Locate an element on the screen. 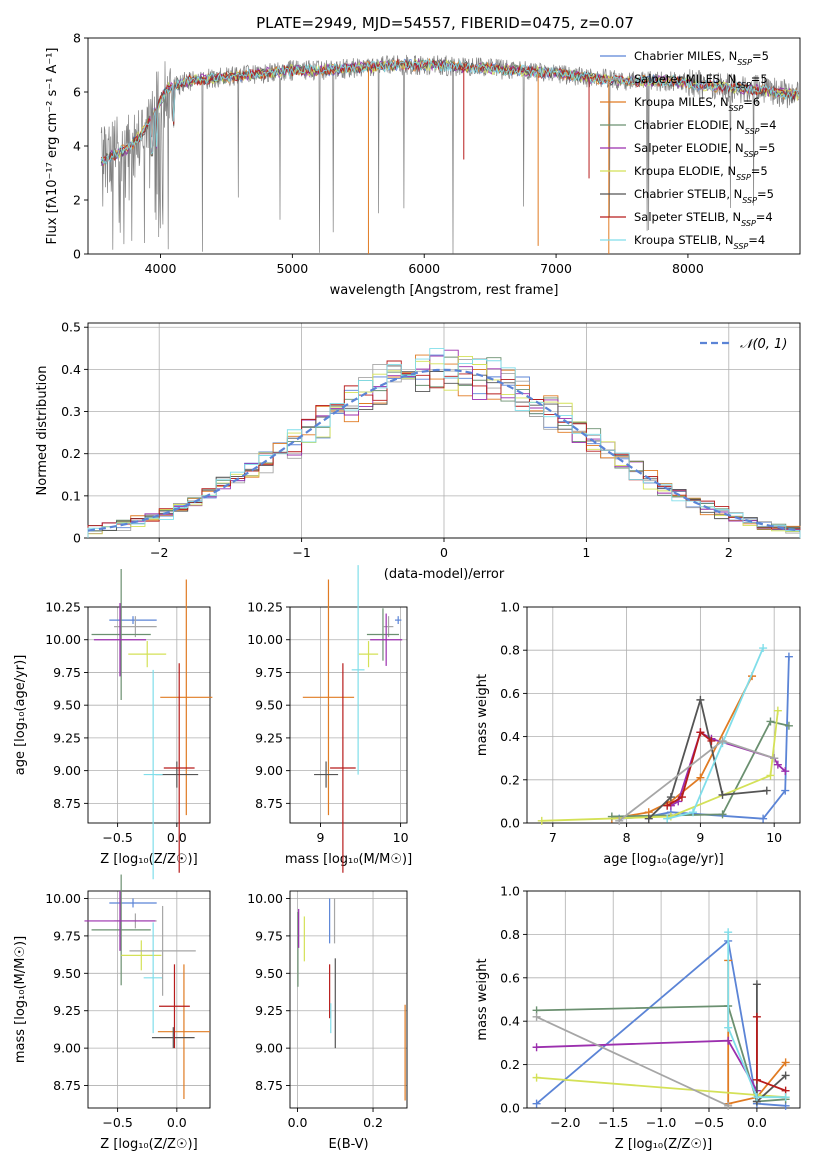 The height and width of the screenshot is (1170, 819). y-tick-label: 9.50 is located at coordinates (269, 705).